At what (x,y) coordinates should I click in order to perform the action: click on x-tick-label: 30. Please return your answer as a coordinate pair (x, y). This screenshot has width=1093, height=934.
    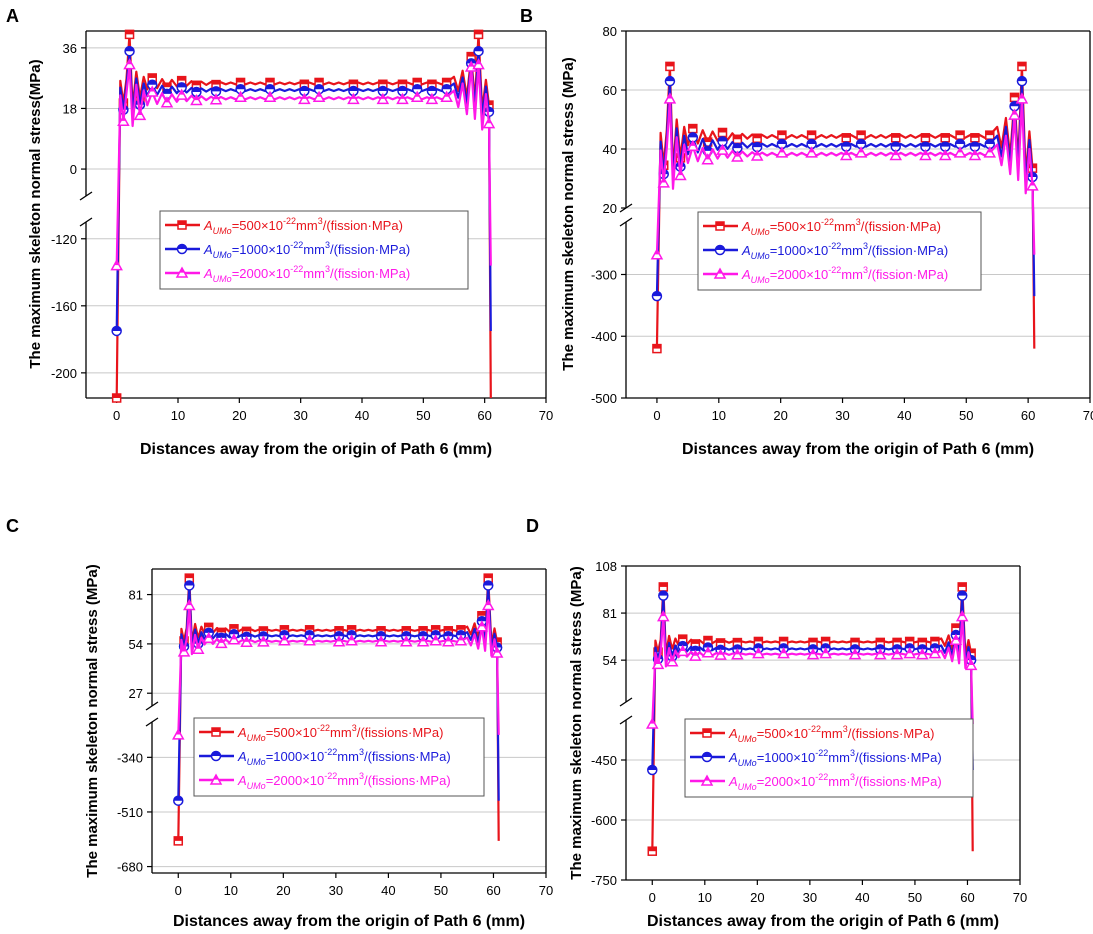
    Looking at the image, I should click on (336, 890).